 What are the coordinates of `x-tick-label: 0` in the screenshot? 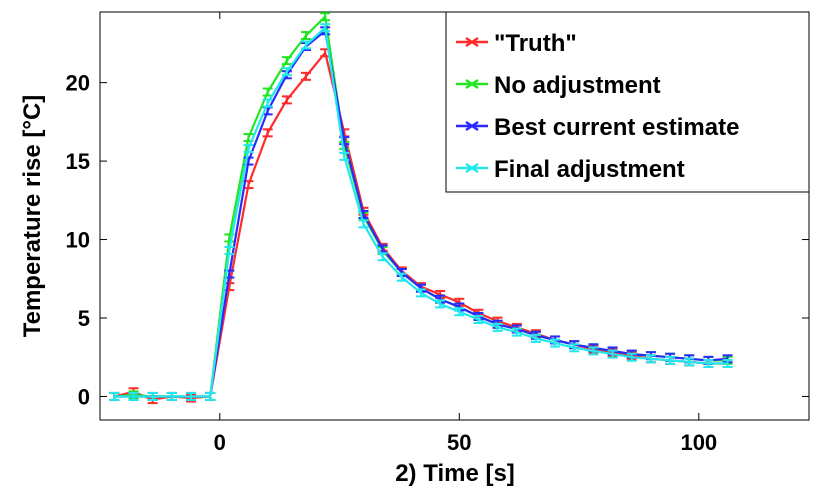 It's located at (220, 442).